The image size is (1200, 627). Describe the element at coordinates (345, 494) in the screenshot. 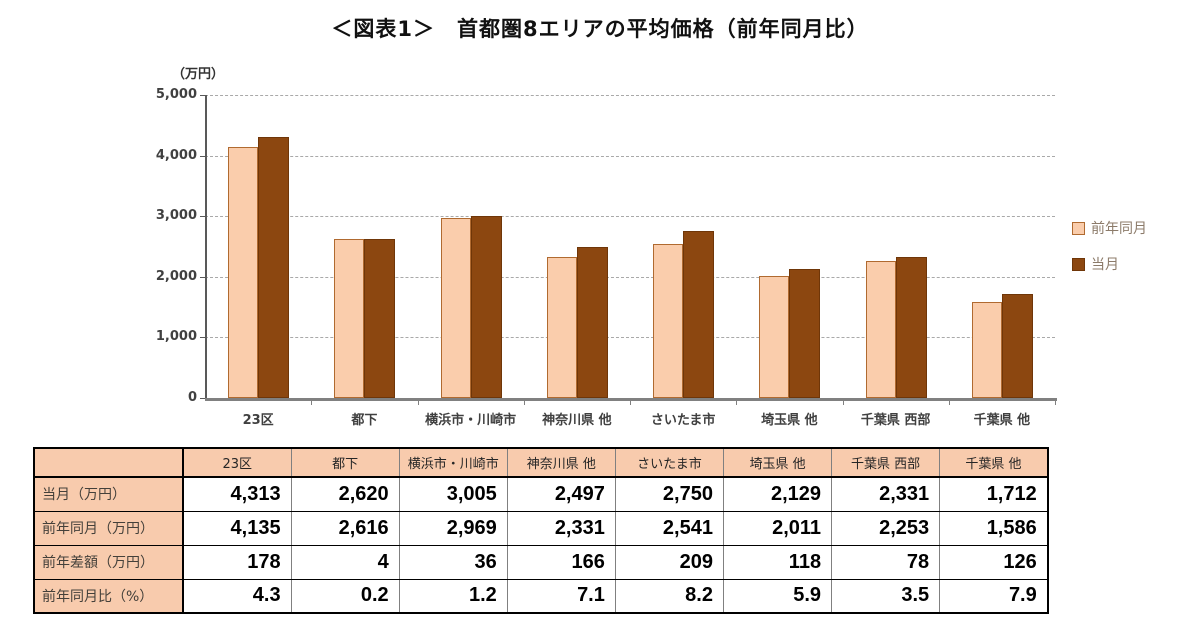

I see `table-value-cell: 2,620` at that location.